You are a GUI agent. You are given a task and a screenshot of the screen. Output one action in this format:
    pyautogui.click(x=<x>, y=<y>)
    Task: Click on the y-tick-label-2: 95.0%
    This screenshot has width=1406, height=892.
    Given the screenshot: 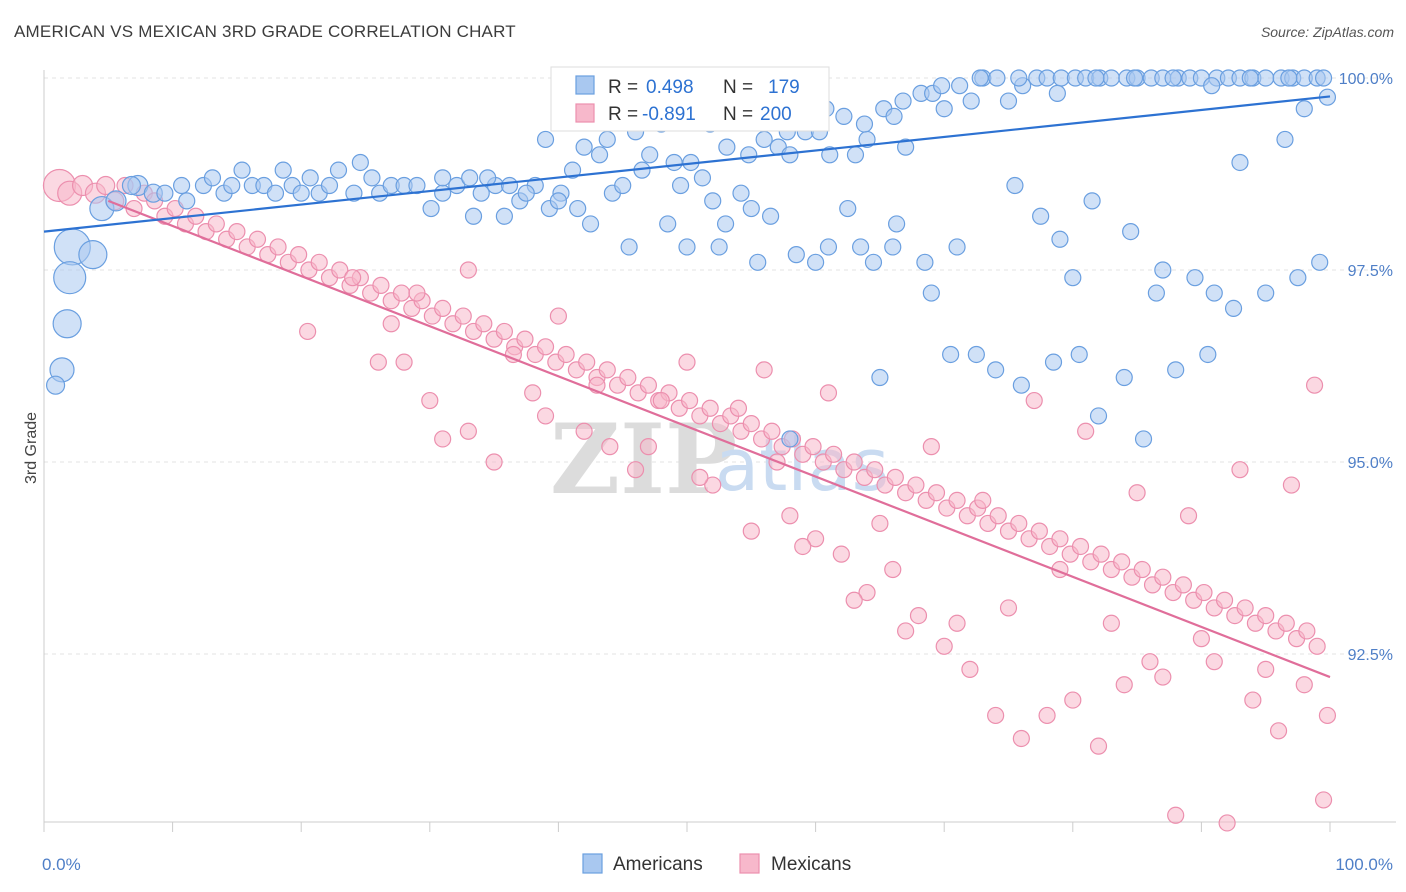 What is the action you would take?
    pyautogui.click(x=1370, y=463)
    